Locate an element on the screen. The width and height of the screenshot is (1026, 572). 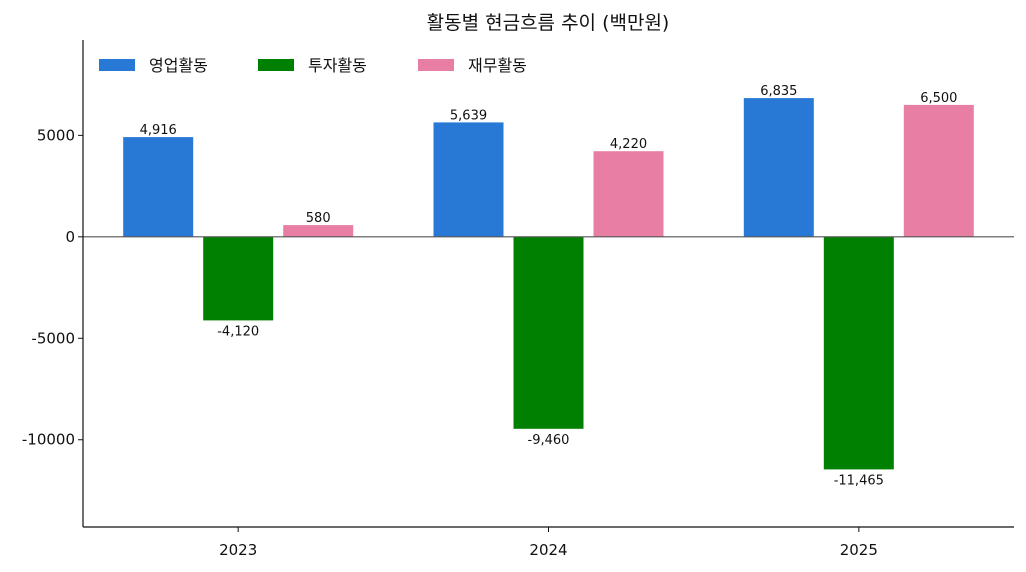
bar-재무활동-2024 is located at coordinates (628, 194).